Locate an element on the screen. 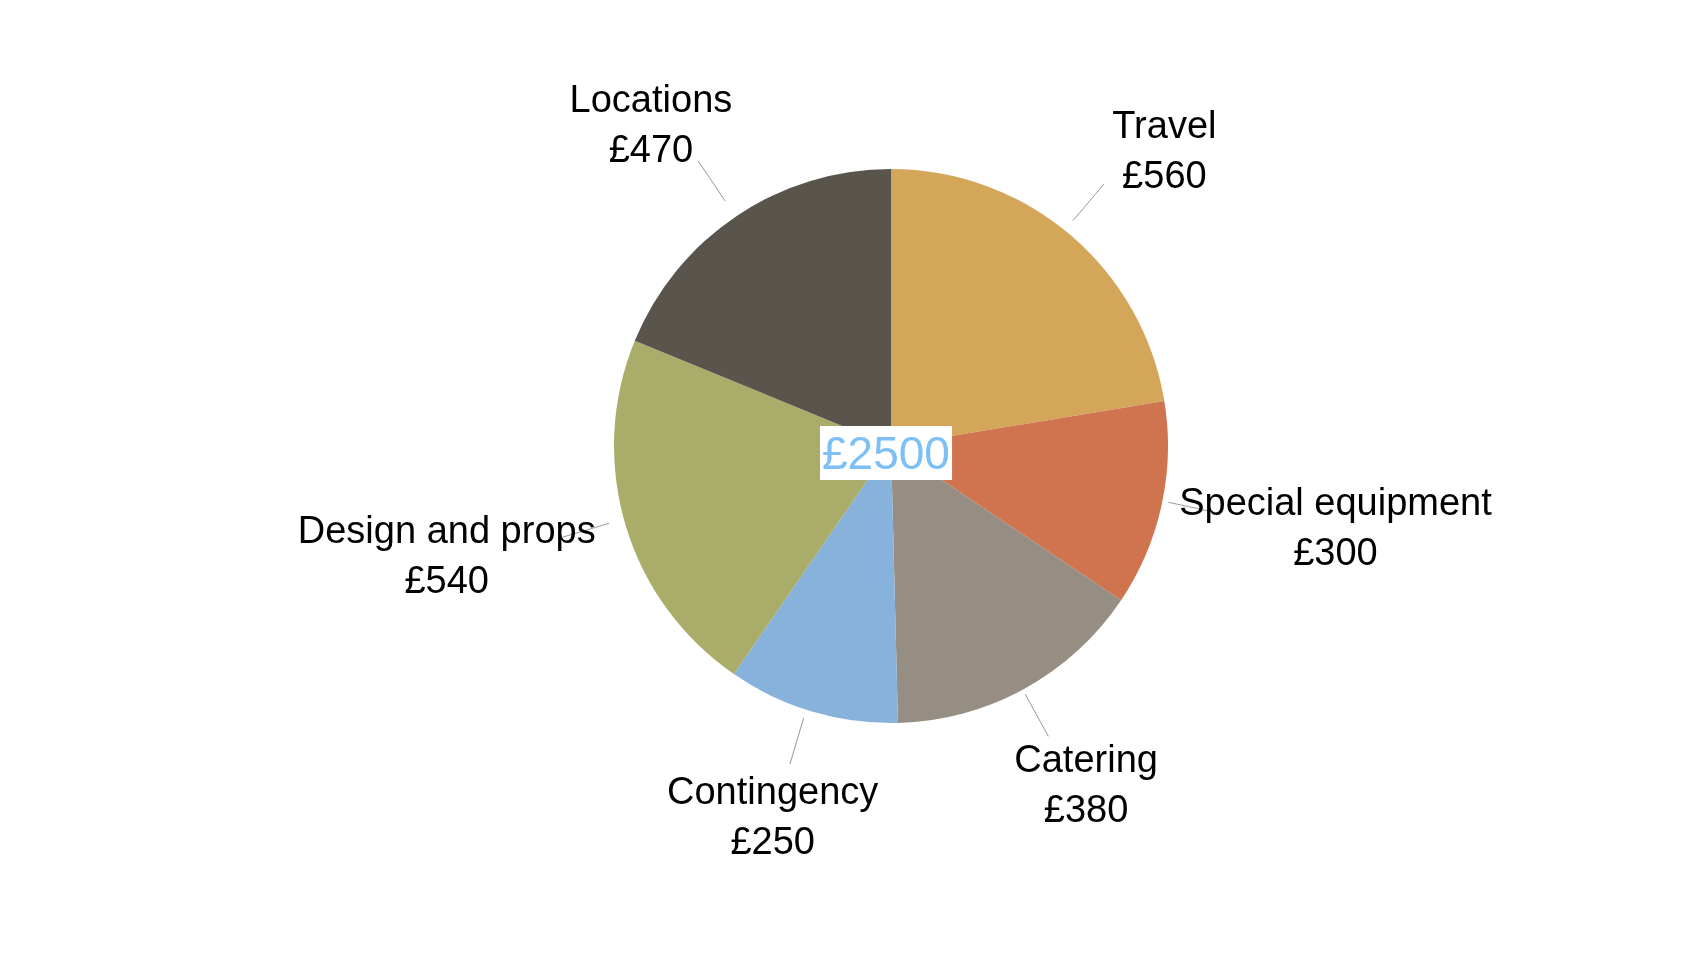 This screenshot has height=960, width=1700. data-label: £560 is located at coordinates (1164, 174).